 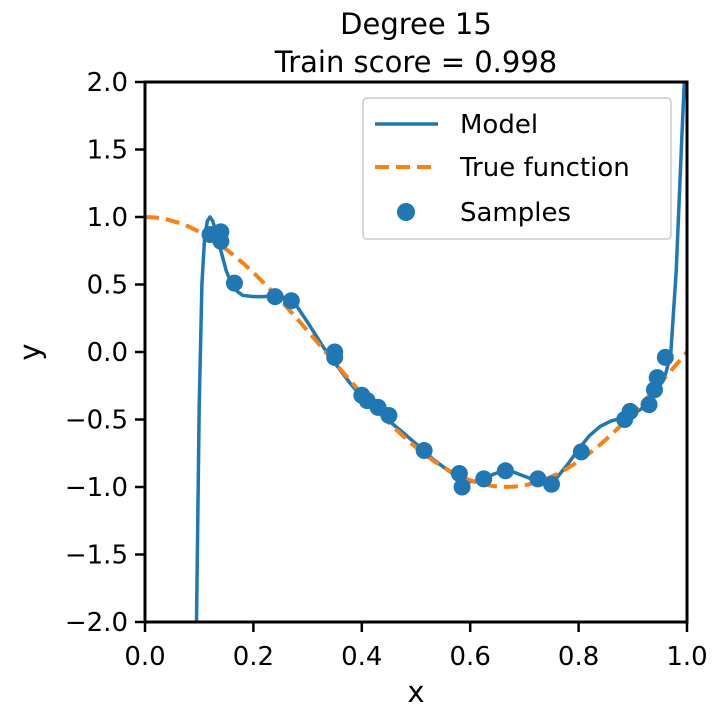 What do you see at coordinates (686, 657) in the screenshot?
I see `x-tick-label: 1.0` at bounding box center [686, 657].